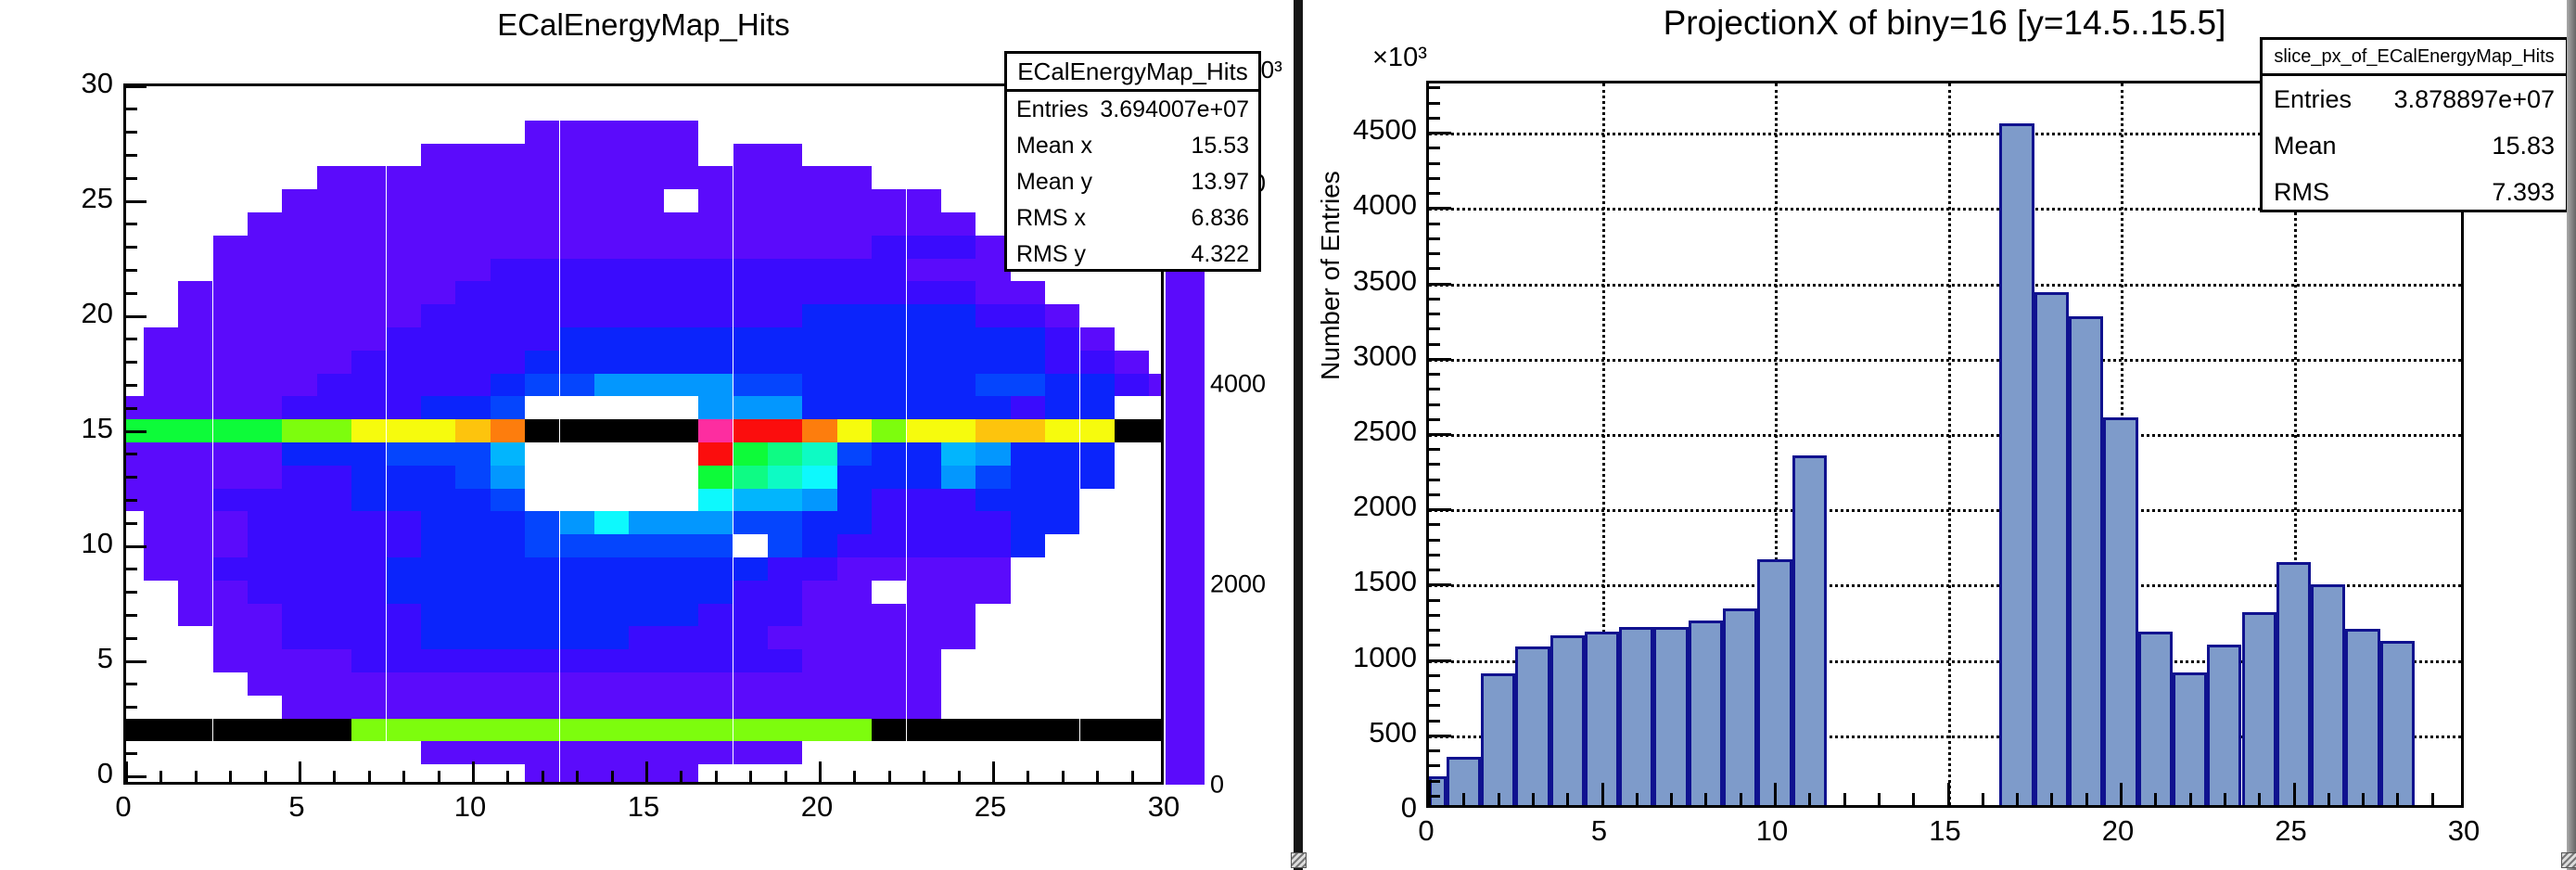 This screenshot has height=870, width=2576. Describe the element at coordinates (296, 806) in the screenshot. I see `x-tick-label: 5` at that location.